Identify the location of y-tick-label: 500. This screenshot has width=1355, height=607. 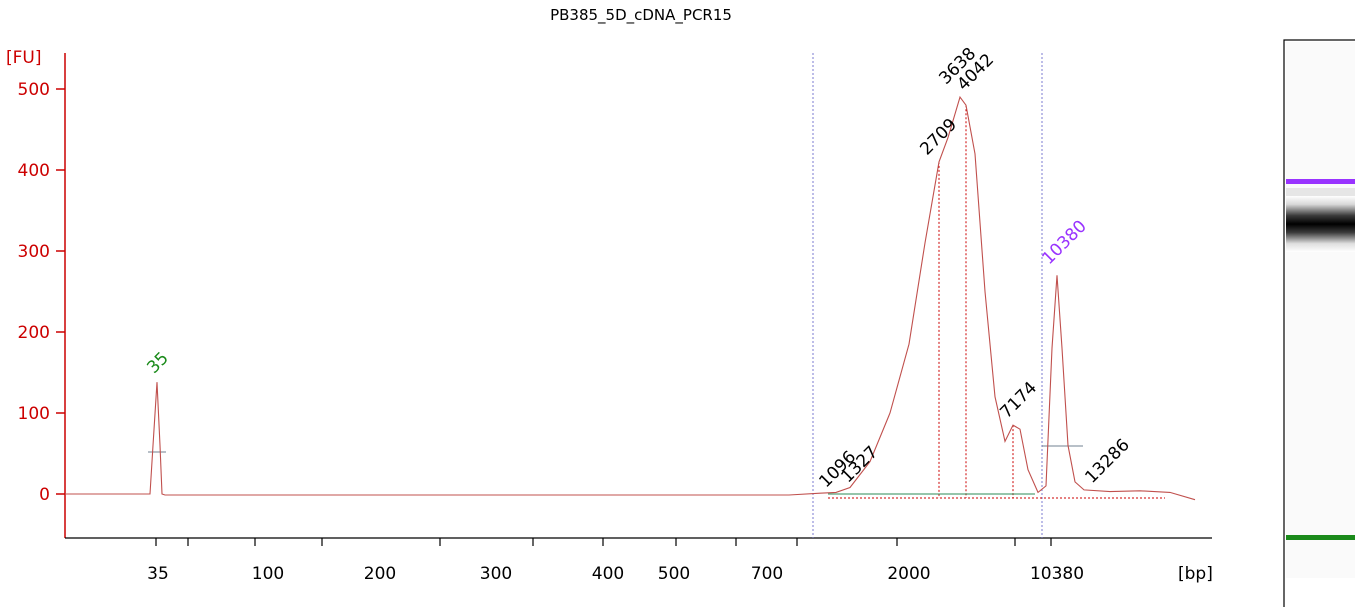
(34, 90).